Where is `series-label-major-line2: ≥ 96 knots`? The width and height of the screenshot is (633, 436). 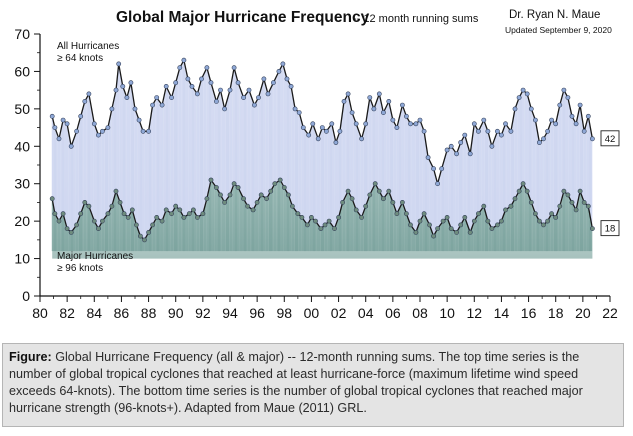
series-label-major-line2: ≥ 96 knots is located at coordinates (80, 268).